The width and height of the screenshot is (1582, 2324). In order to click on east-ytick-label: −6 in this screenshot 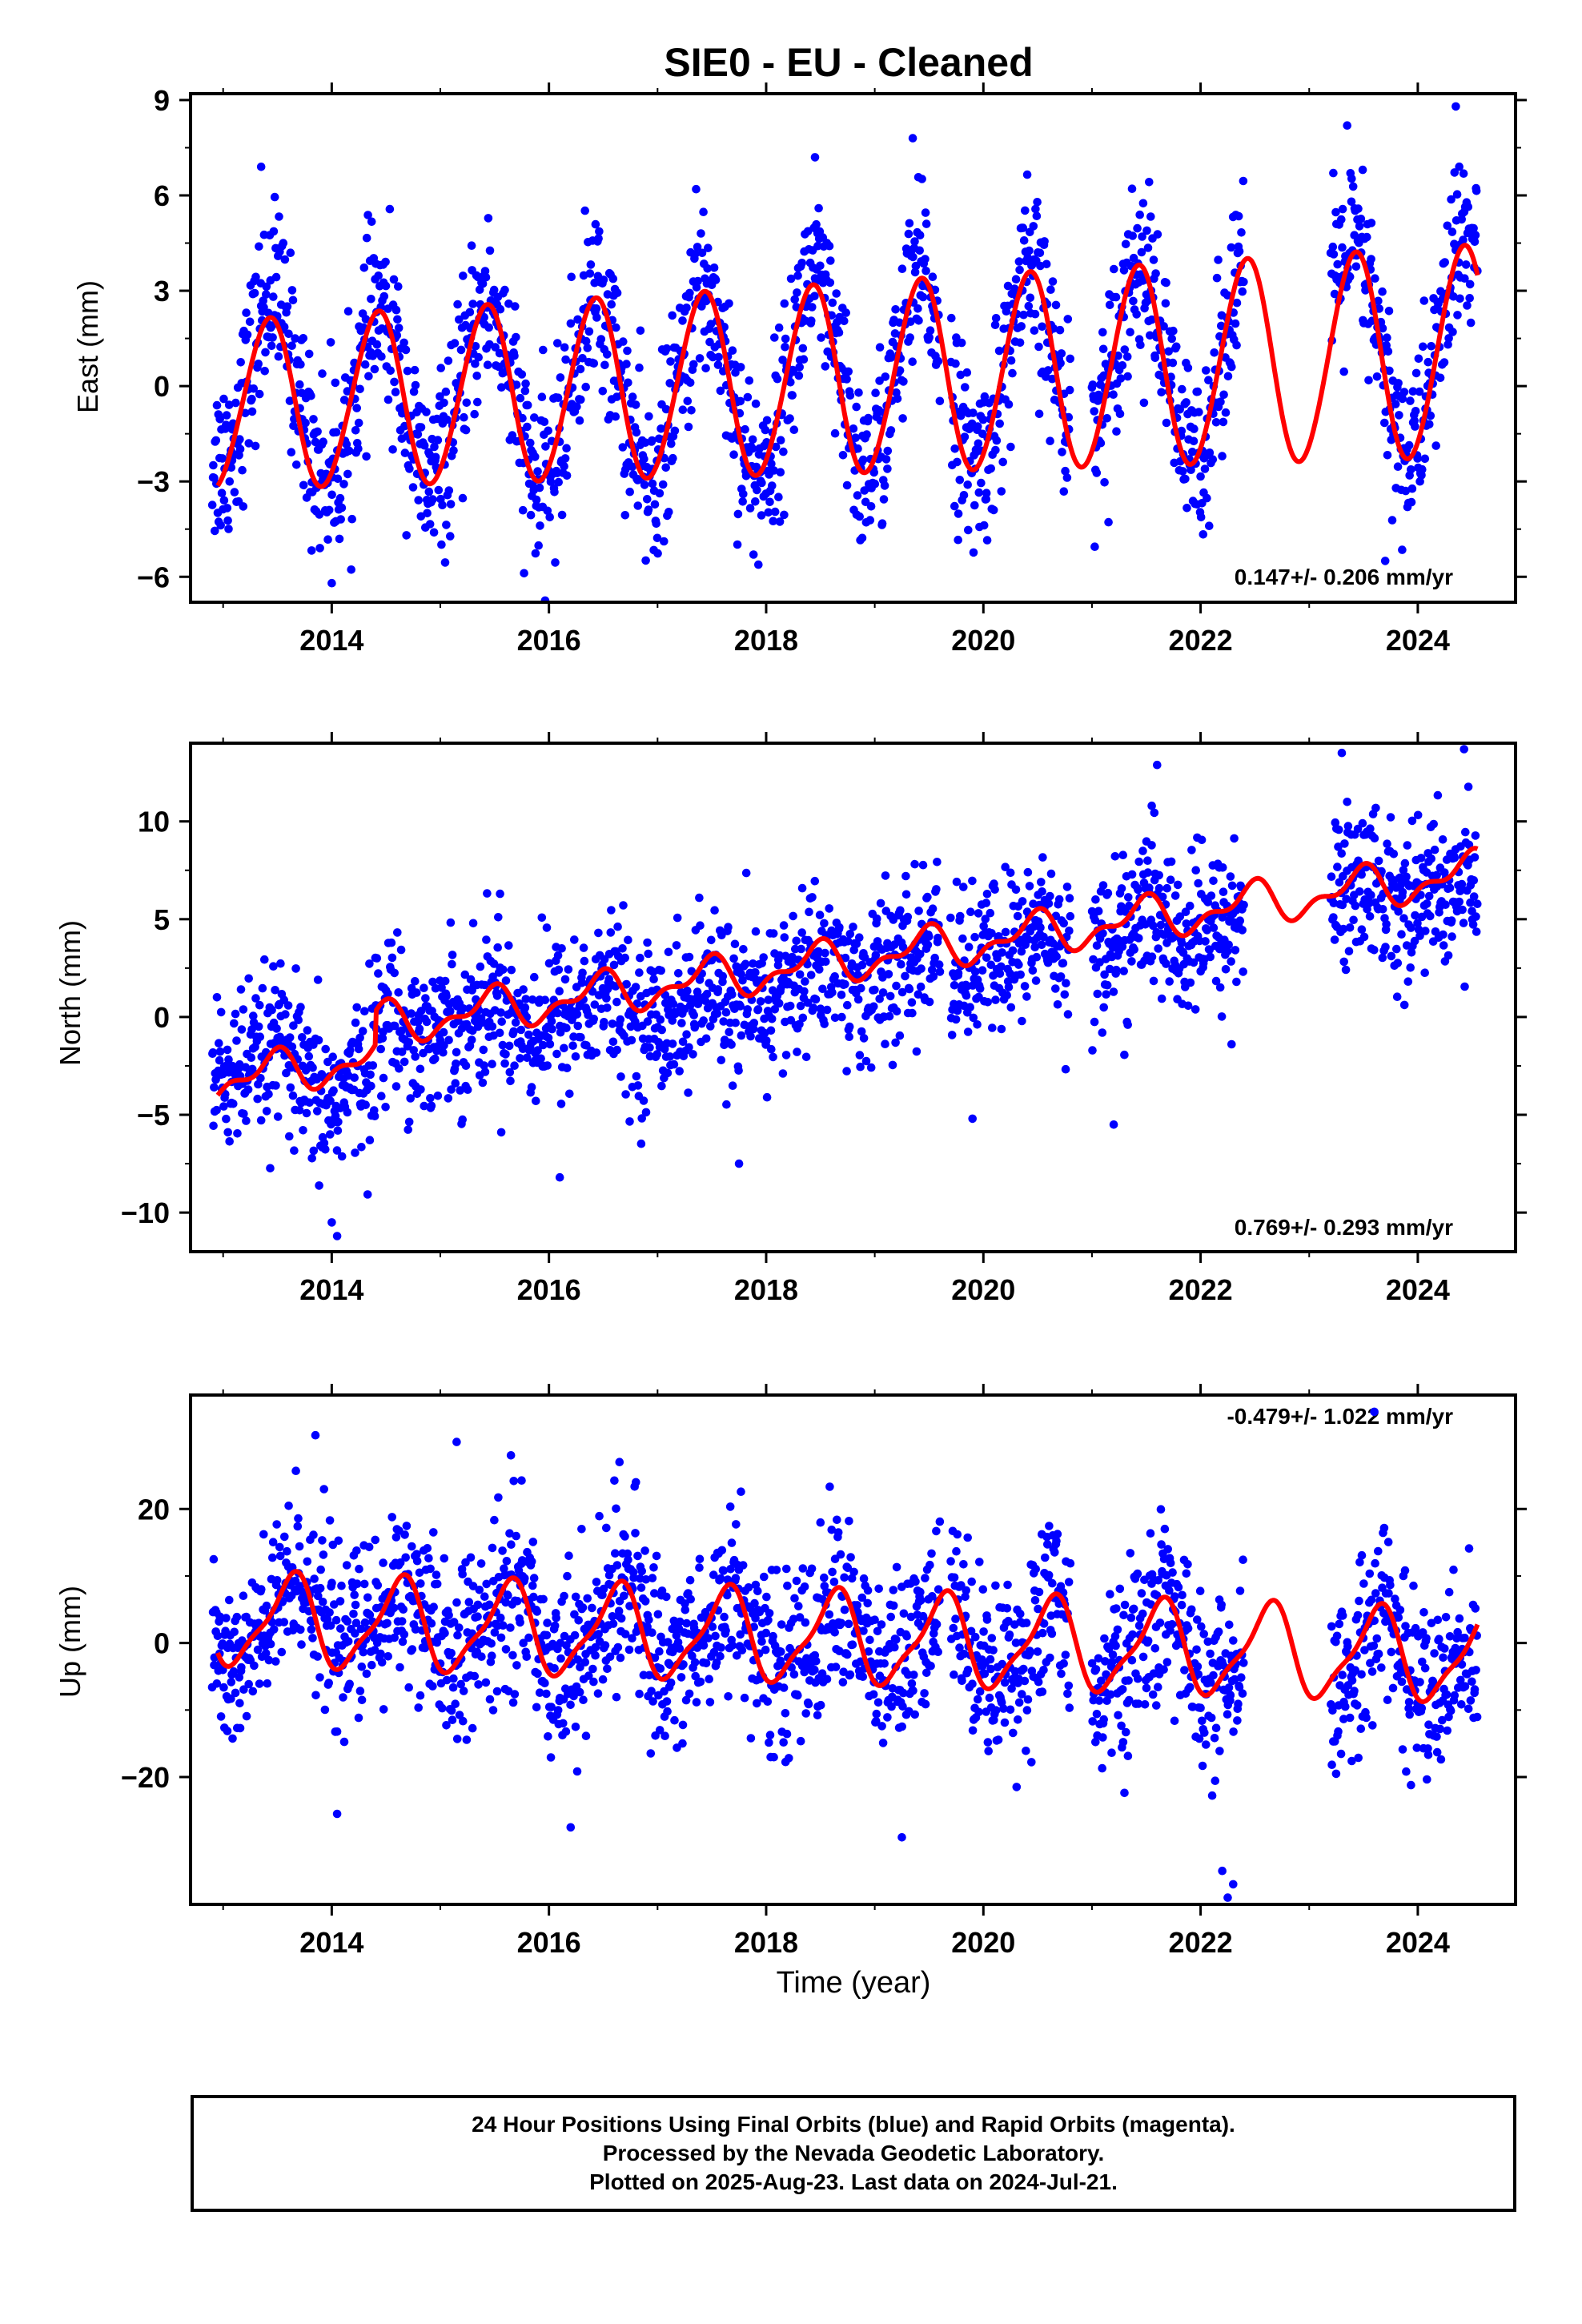, I will do `click(154, 577)`.